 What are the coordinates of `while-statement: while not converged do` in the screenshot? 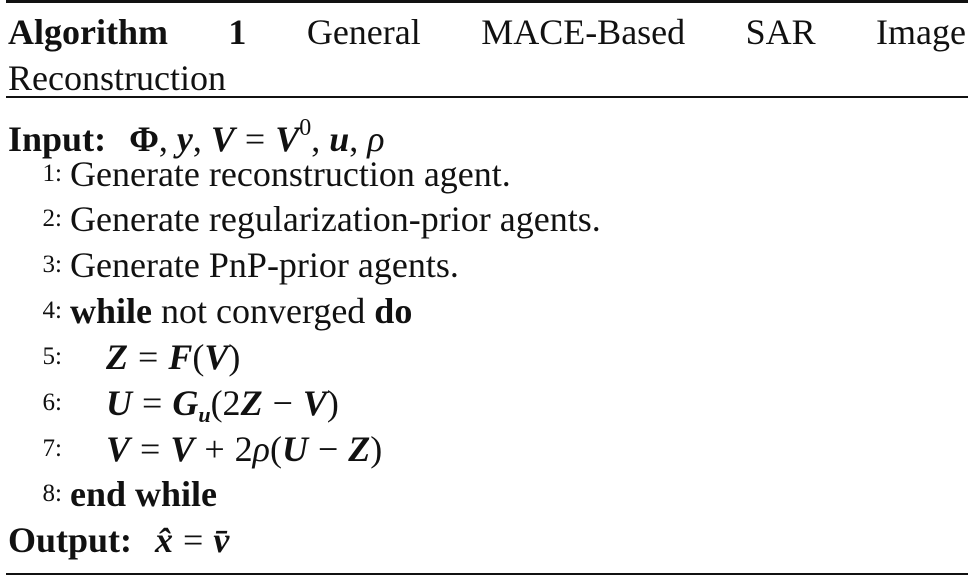 It's located at (241, 311).